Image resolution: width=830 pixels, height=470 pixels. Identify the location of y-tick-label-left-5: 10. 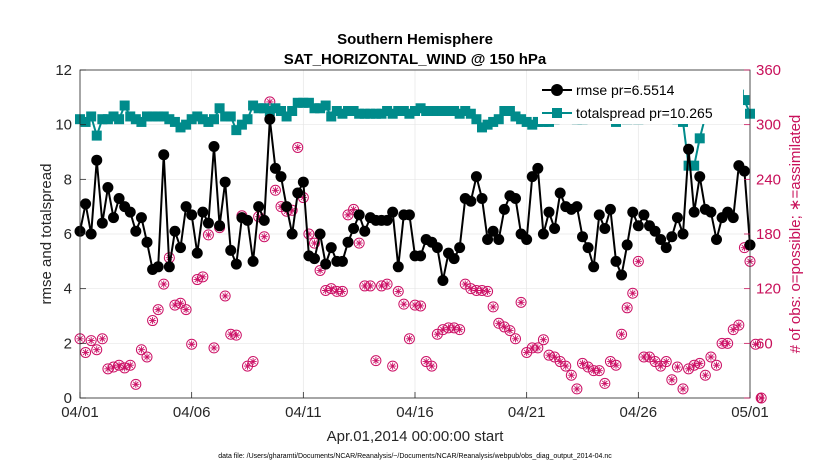
(63, 125).